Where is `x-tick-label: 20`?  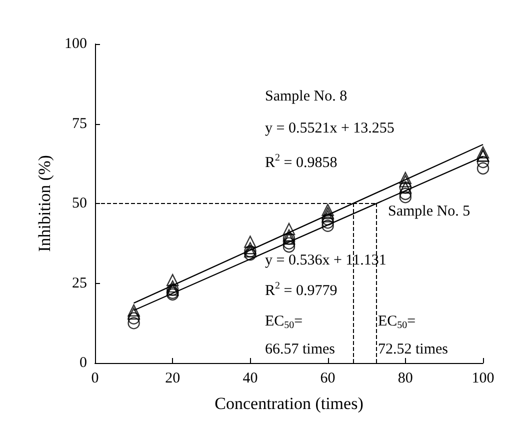
x-tick-label: 20 is located at coordinates (172, 378).